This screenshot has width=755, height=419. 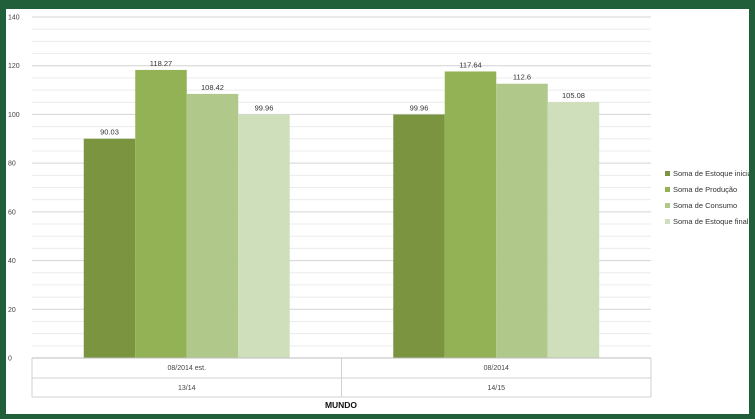 I want to click on y-tick-label: 20, so click(x=12, y=310).